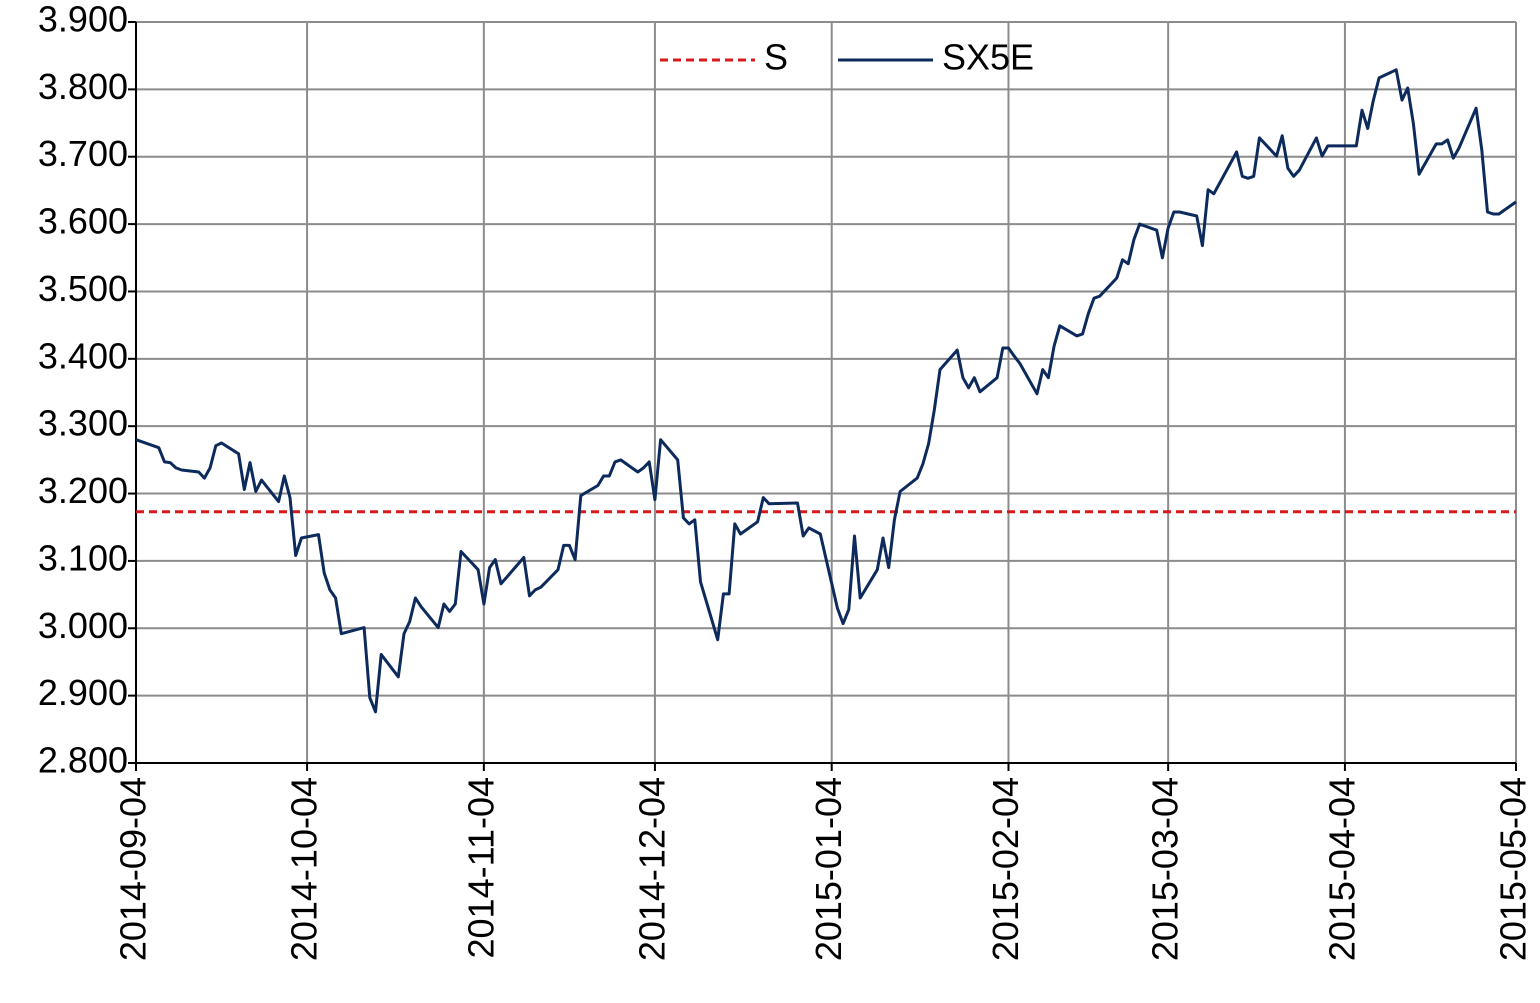 This screenshot has width=1540, height=1003. Describe the element at coordinates (83, 153) in the screenshot. I see `y-tick-label: 3.700` at that location.